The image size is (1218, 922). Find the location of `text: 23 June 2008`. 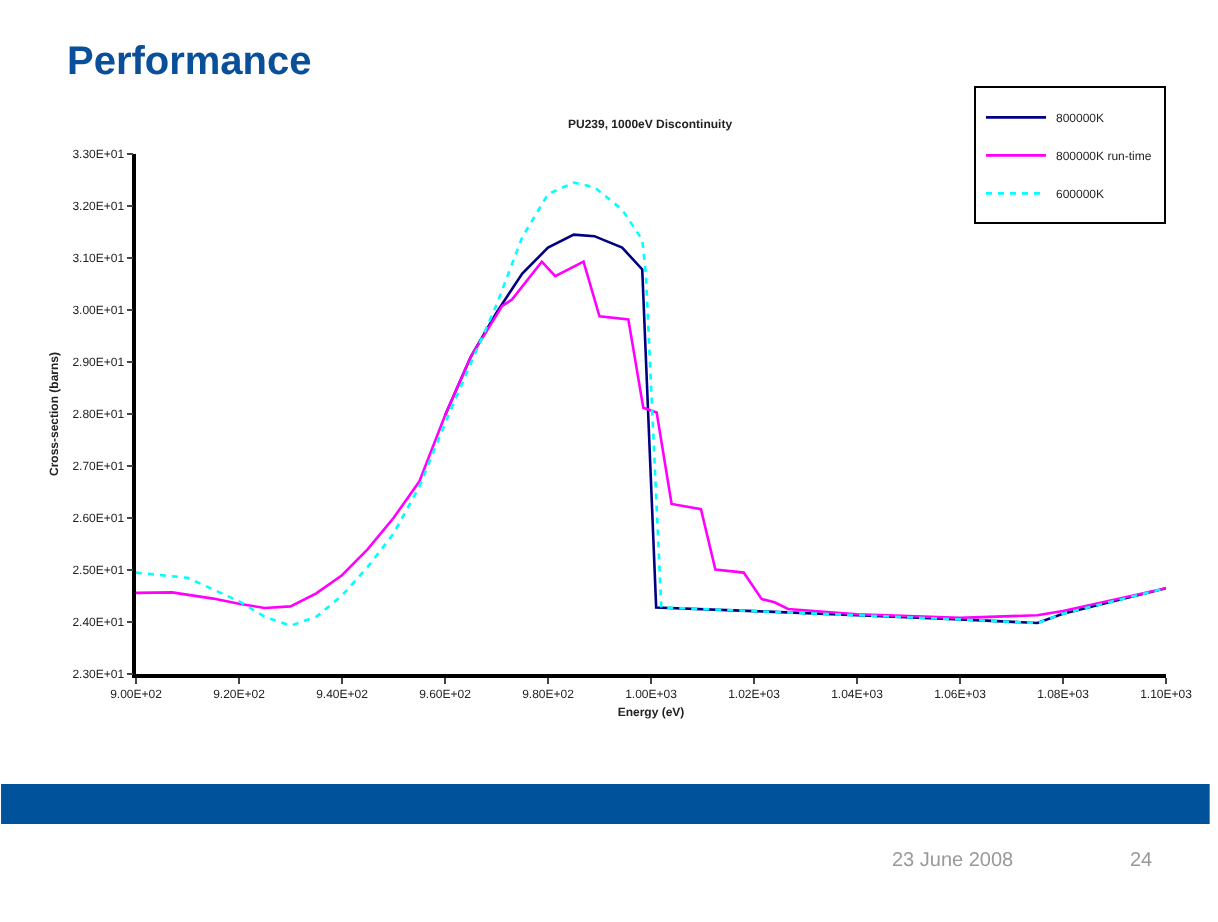

text: 23 June 2008 is located at coordinates (953, 861).